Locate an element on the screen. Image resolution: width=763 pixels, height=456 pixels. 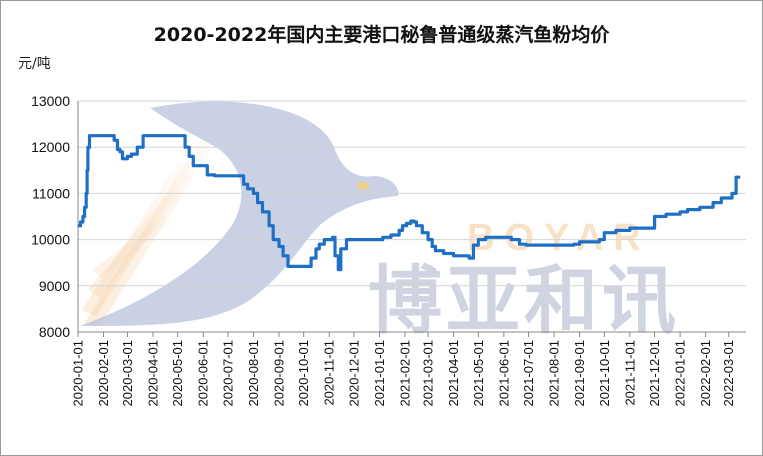
x-tick-label: 2021-02-01 is located at coordinates (404, 373).